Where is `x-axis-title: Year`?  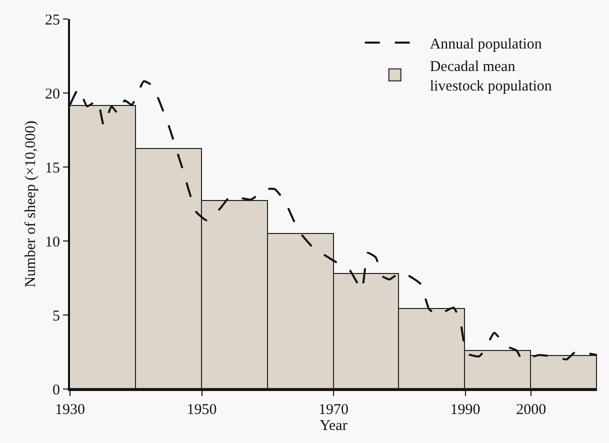
x-axis-title: Year is located at coordinates (334, 426).